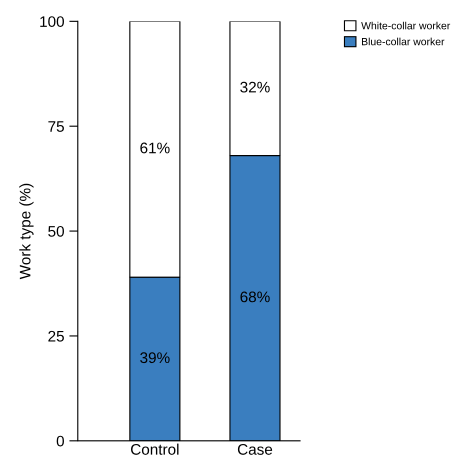 The image size is (463, 474). I want to click on x-tick-label: Case, so click(255, 449).